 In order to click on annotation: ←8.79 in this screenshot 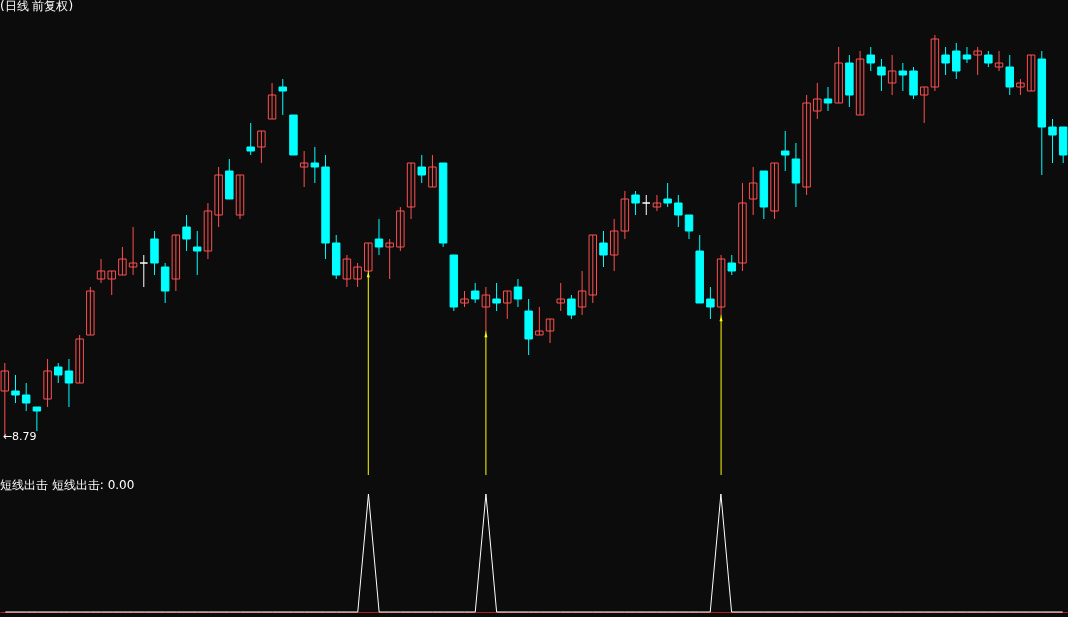, I will do `click(19, 436)`.